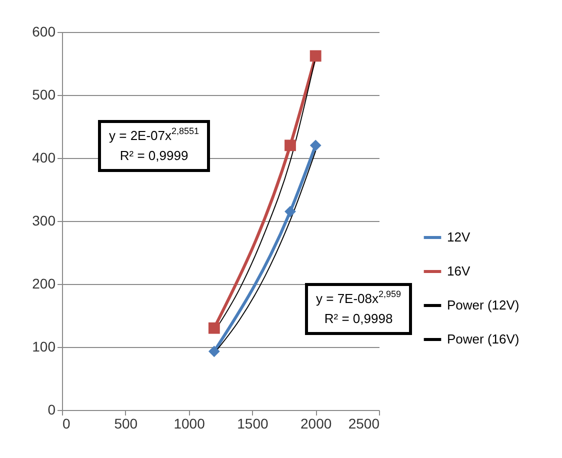  Describe the element at coordinates (44, 346) in the screenshot. I see `y-tick-label: 100` at that location.